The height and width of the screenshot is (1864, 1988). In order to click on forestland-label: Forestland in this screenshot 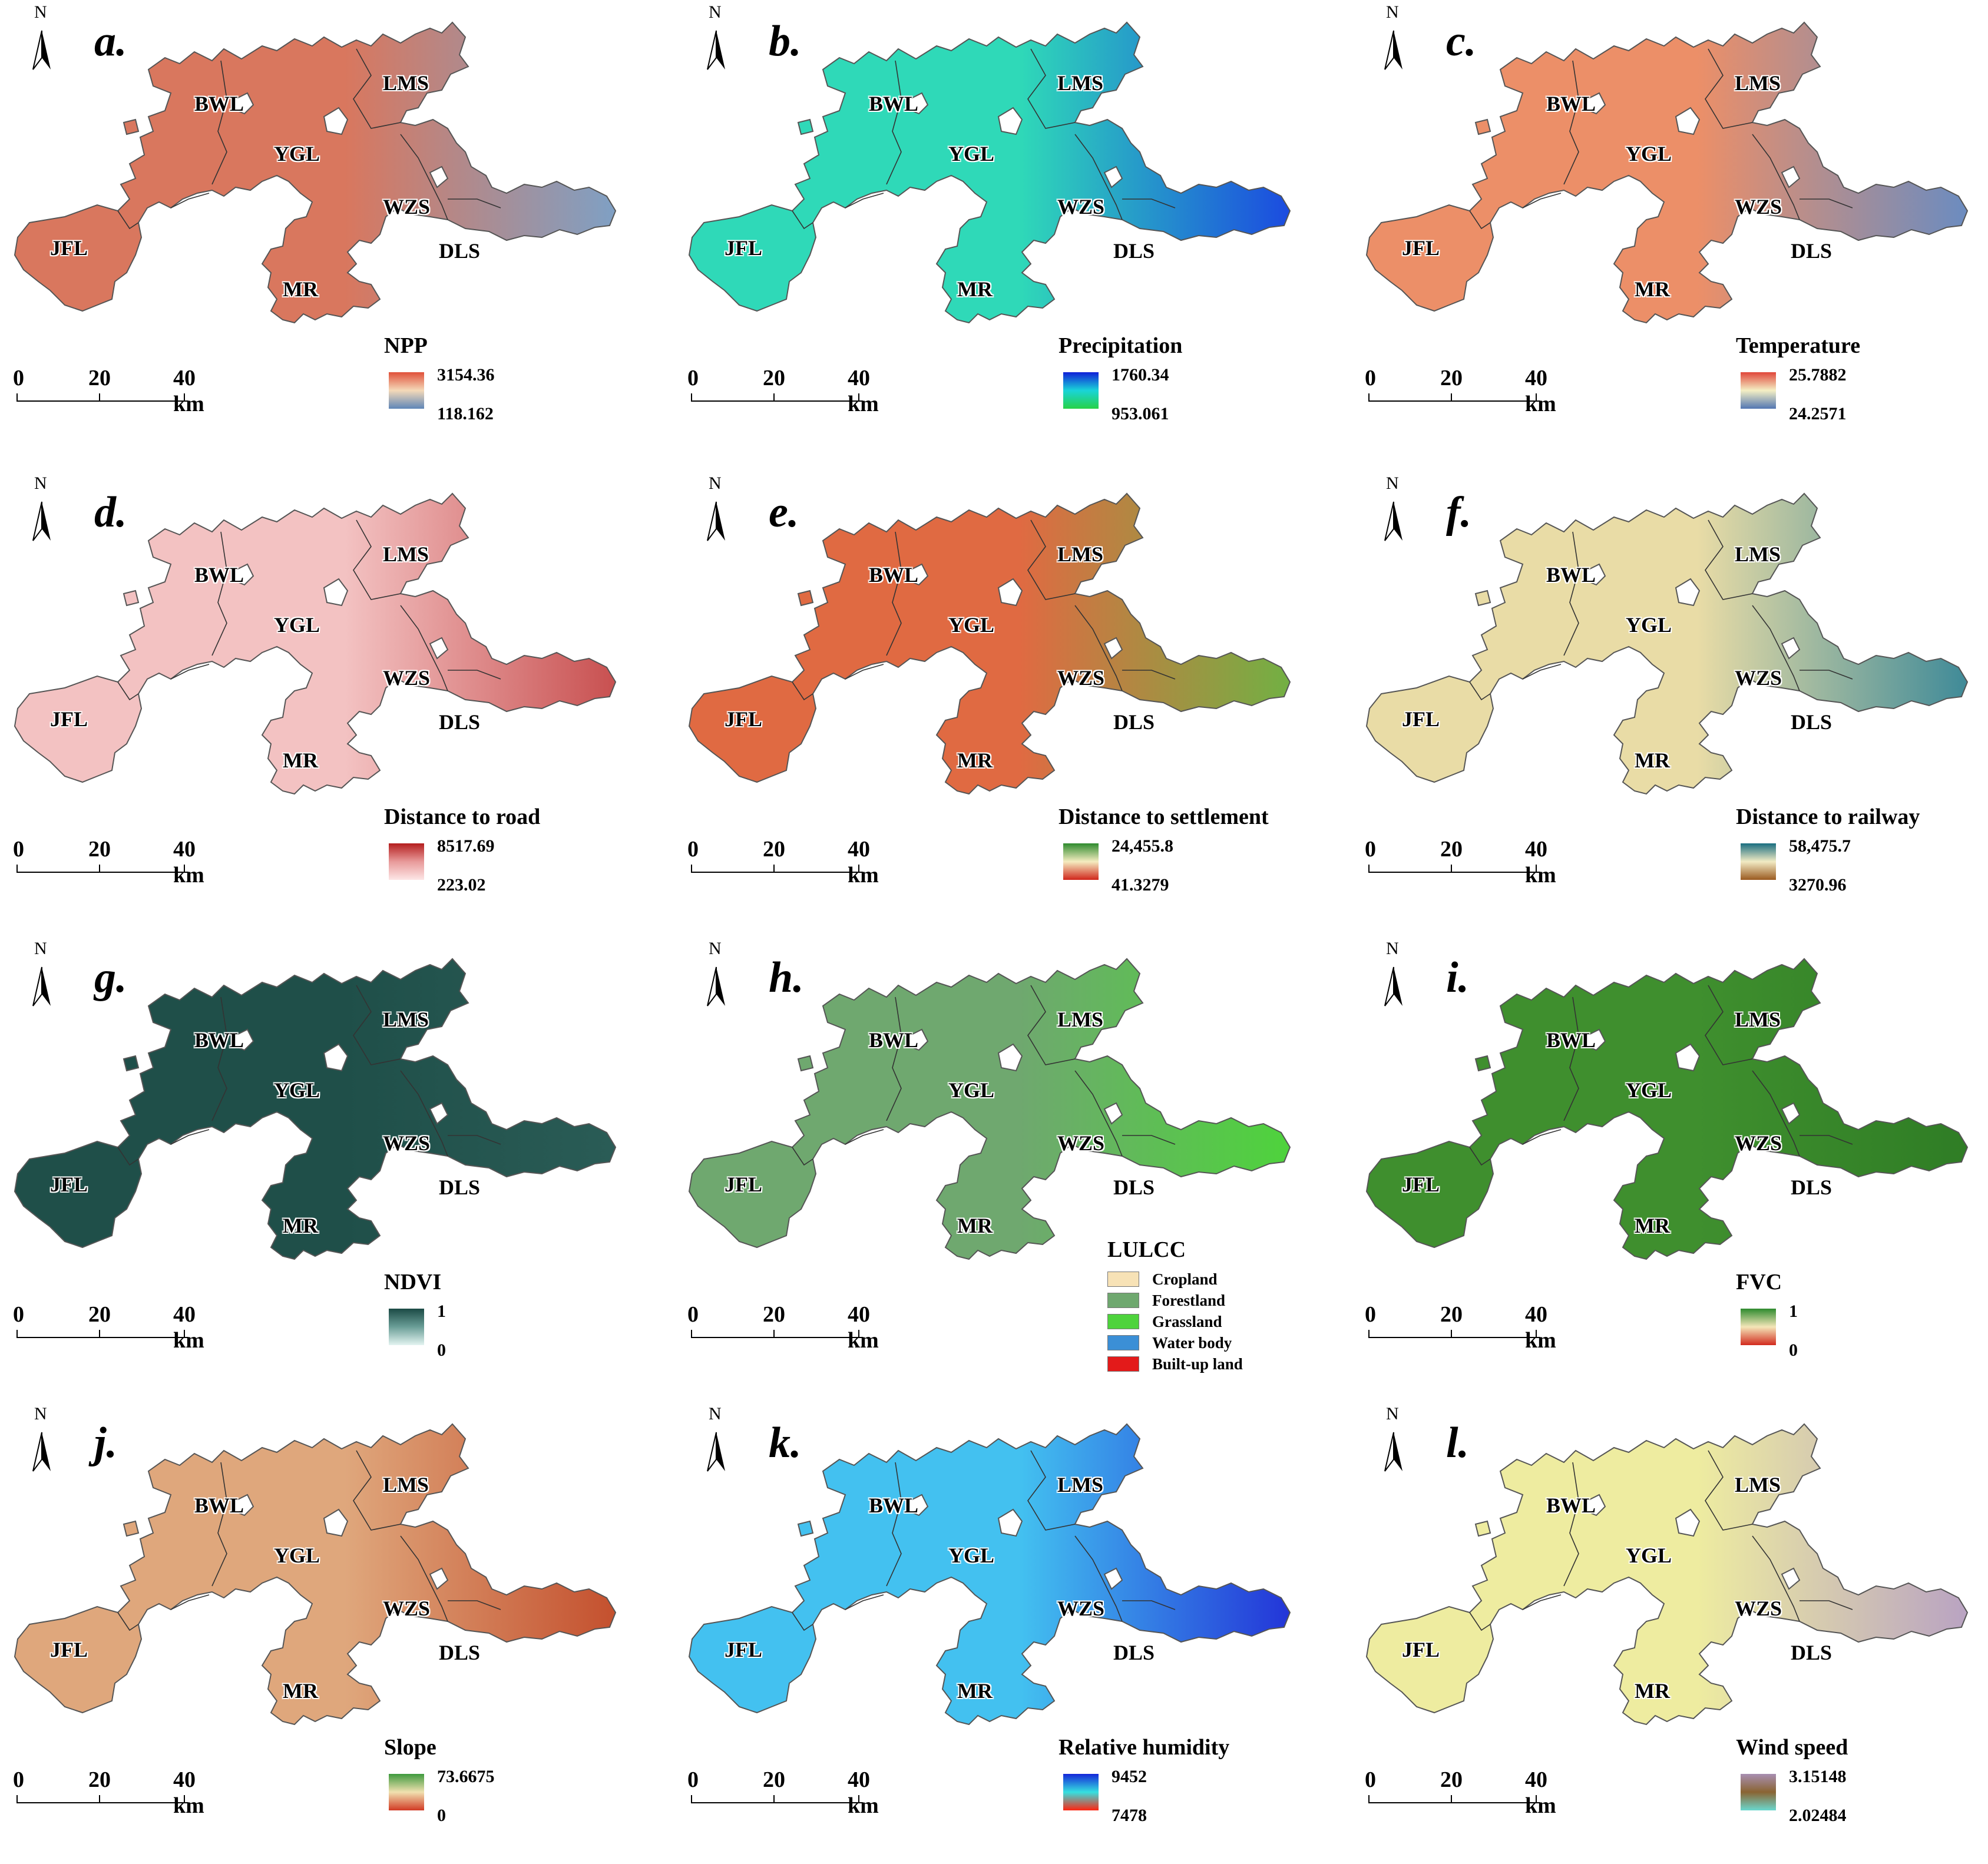, I will do `click(1189, 1300)`.